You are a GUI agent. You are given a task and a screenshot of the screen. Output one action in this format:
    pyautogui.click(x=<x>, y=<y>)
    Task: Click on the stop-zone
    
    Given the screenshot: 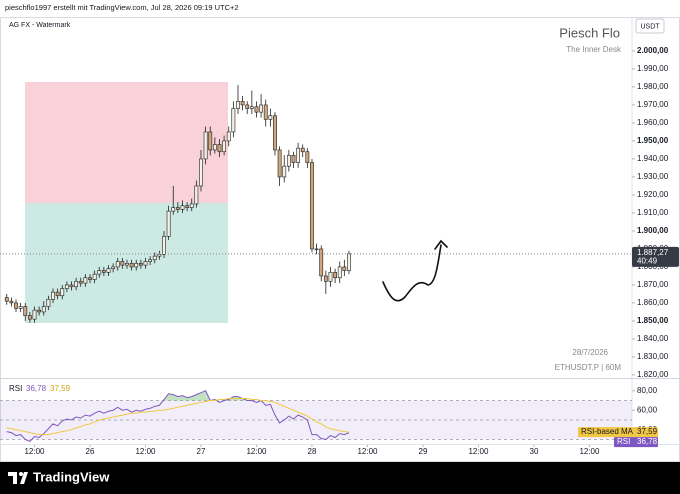 What is the action you would take?
    pyautogui.click(x=126, y=263)
    